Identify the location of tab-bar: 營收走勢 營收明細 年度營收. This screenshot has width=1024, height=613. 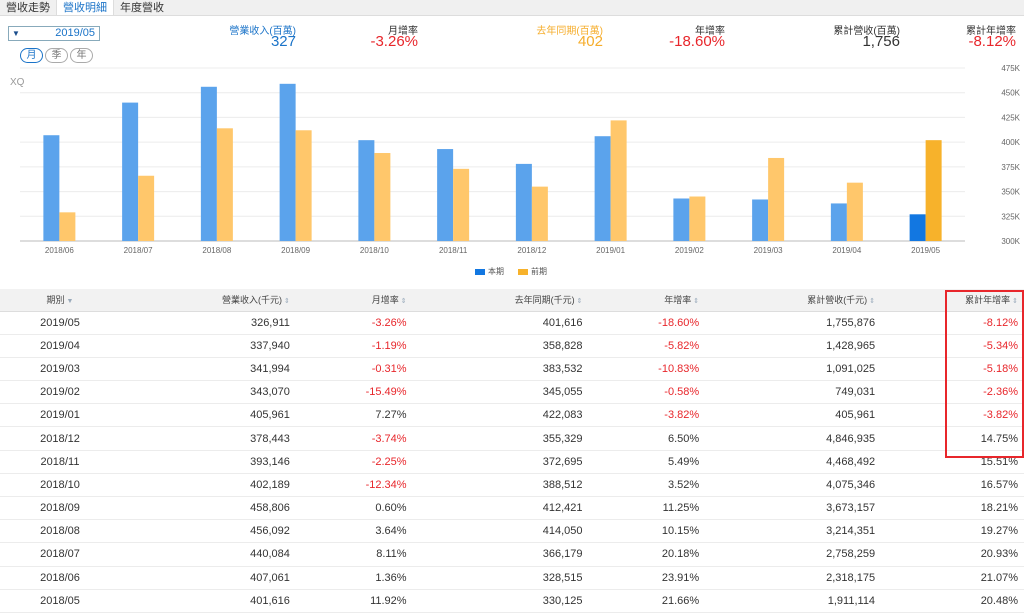
(512, 8).